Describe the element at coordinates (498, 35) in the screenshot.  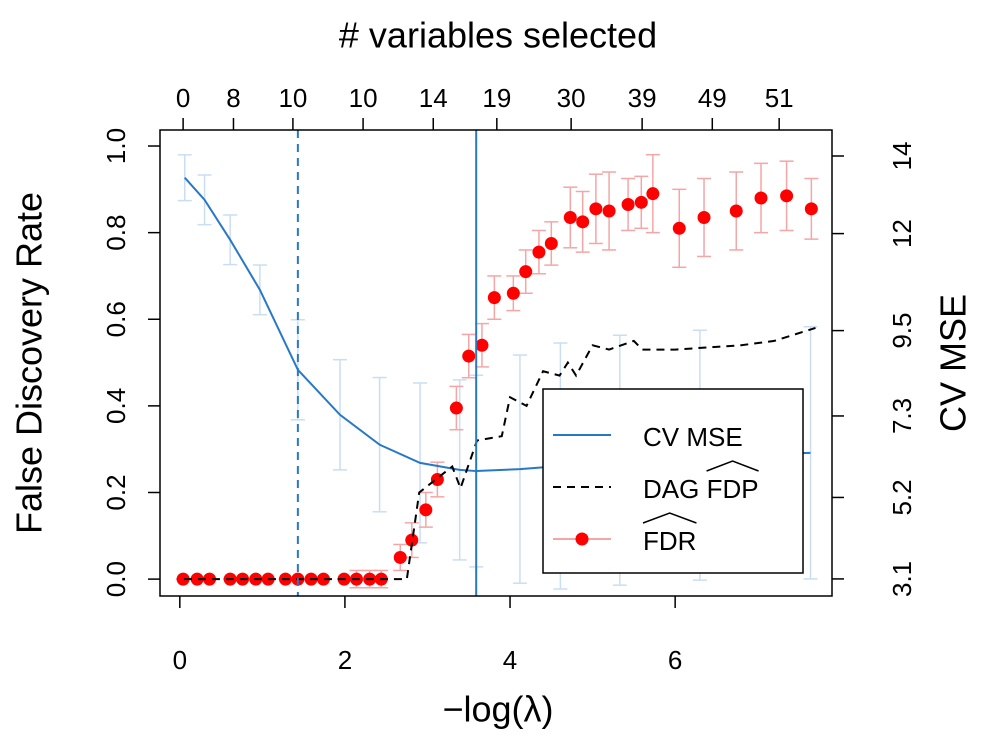
I see `top-axis-title: # variables selected` at that location.